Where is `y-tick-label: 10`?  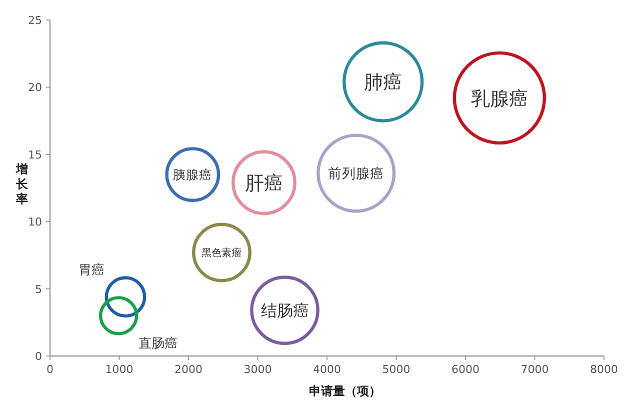 y-tick-label: 10 is located at coordinates (35, 222).